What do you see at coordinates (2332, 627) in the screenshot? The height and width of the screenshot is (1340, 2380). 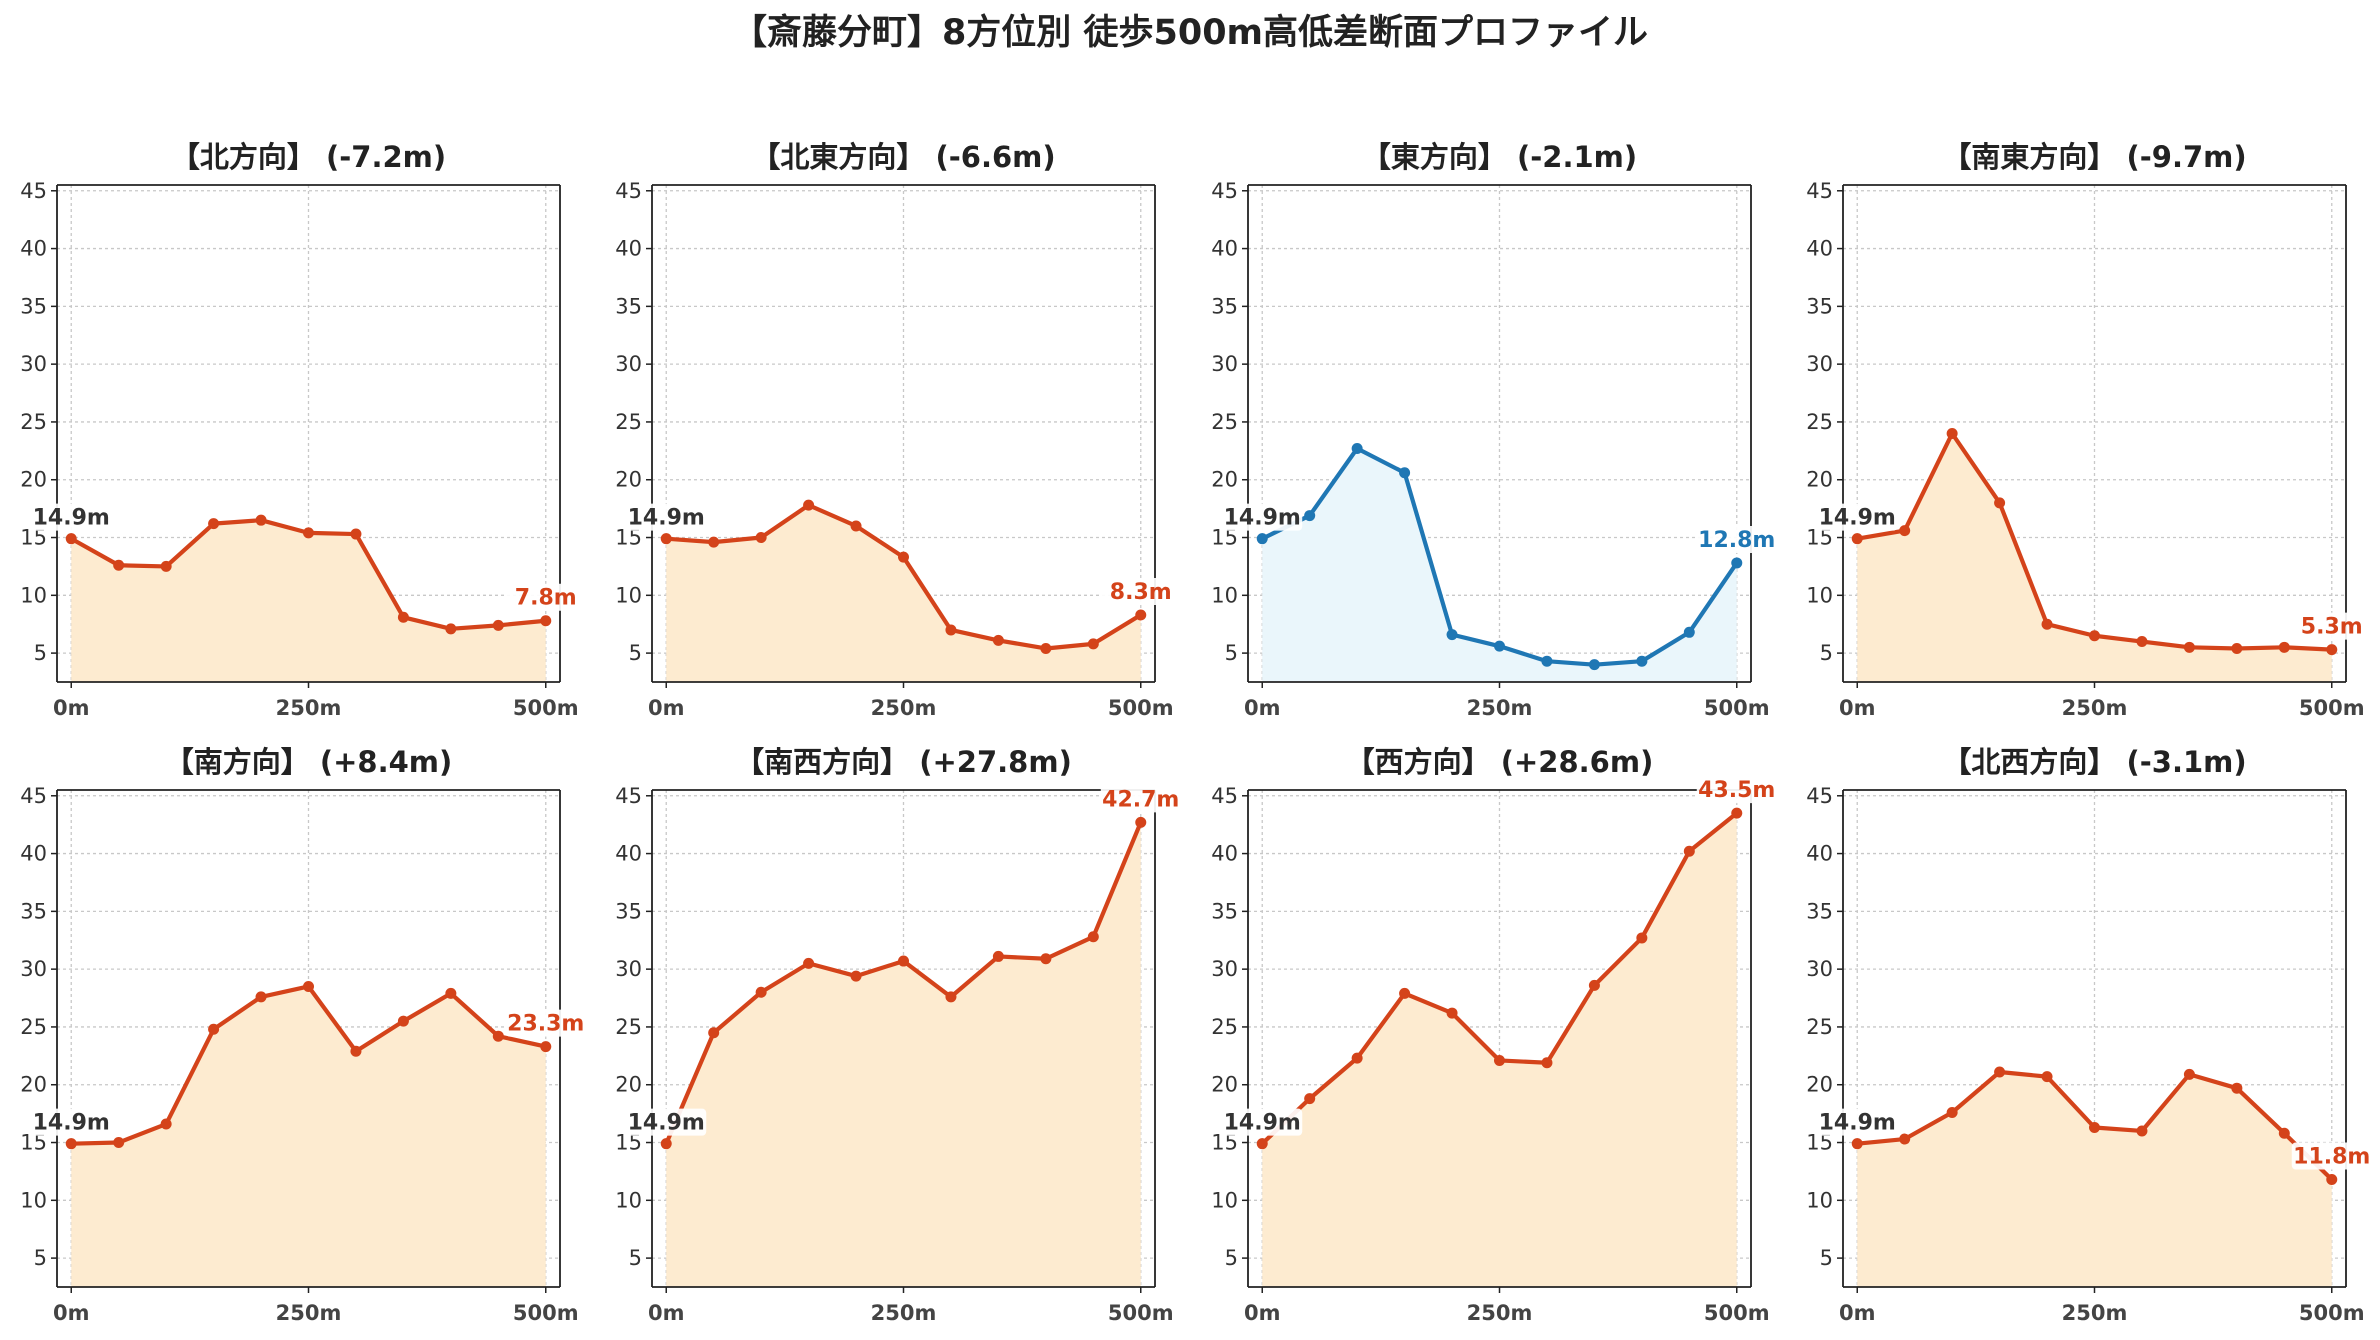 I see `end-elevation-label: 5.3m` at bounding box center [2332, 627].